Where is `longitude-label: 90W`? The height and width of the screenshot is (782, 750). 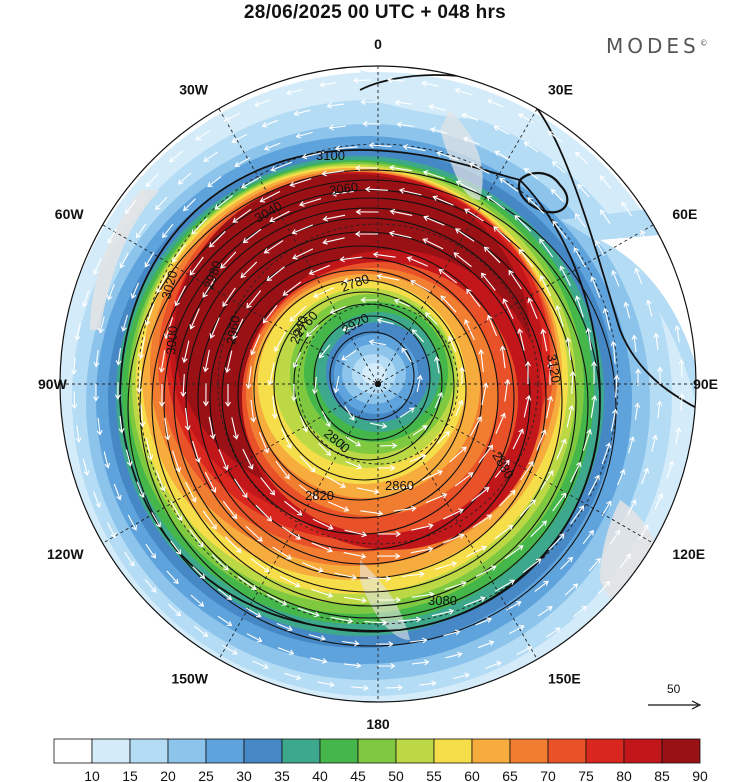
longitude-label: 90W is located at coordinates (53, 384).